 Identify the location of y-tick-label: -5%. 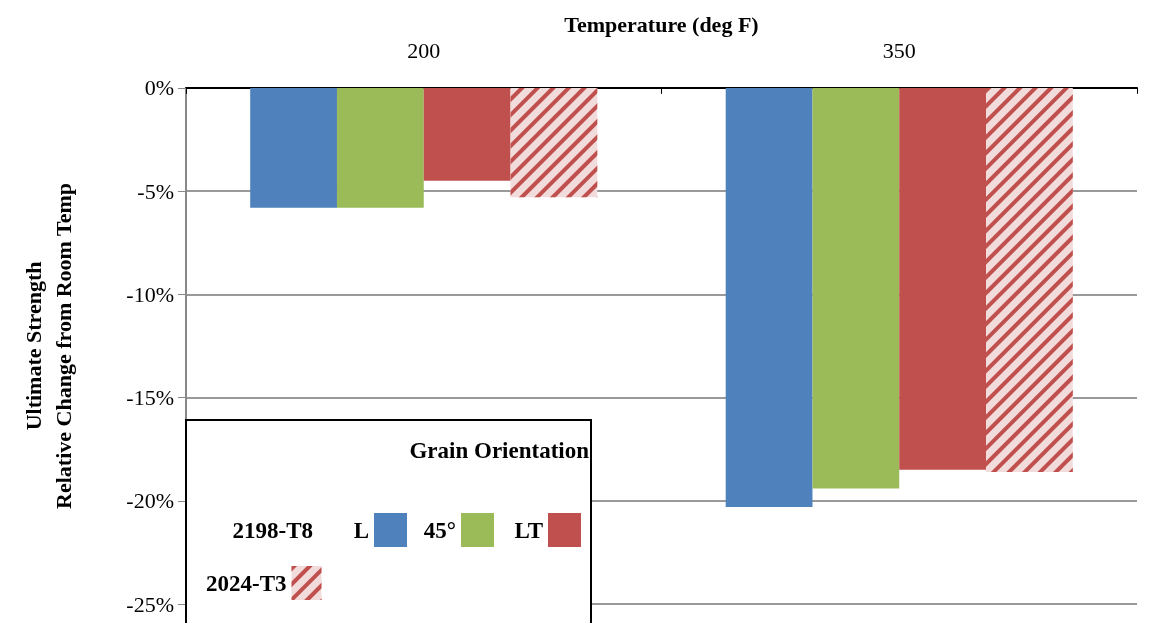
(155, 191).